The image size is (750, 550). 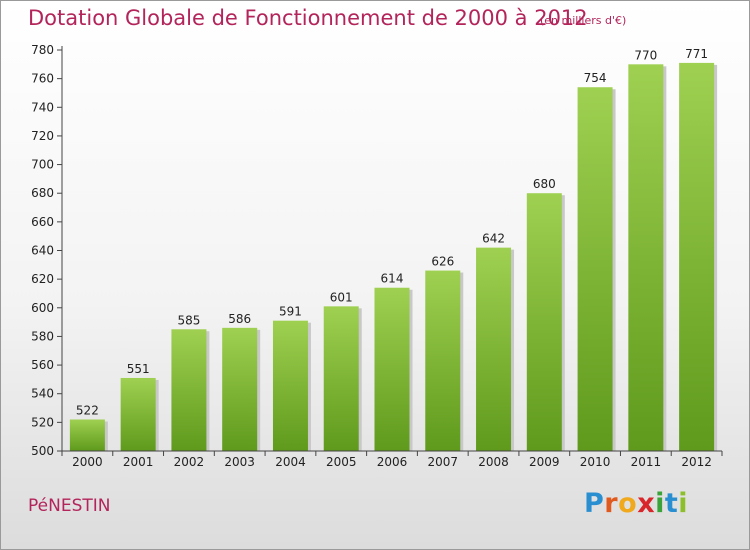 I want to click on data-label-2005: 601, so click(x=341, y=297).